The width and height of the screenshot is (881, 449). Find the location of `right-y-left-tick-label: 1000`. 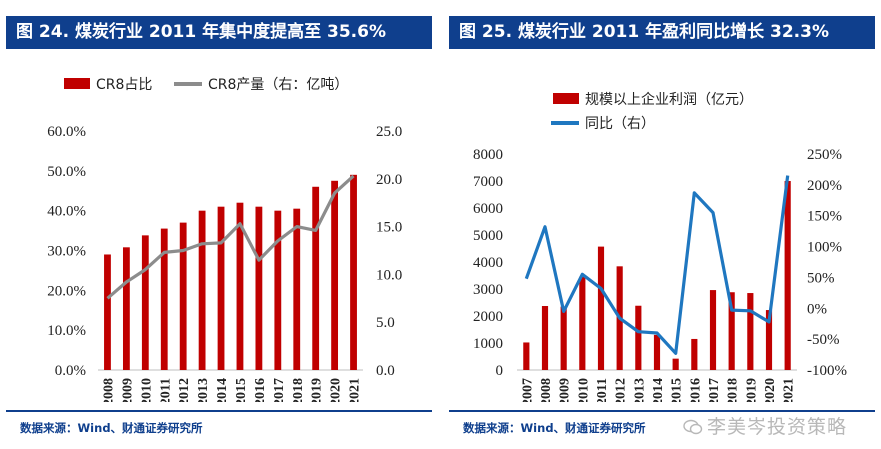

right-y-left-tick-label: 1000 is located at coordinates (488, 344).